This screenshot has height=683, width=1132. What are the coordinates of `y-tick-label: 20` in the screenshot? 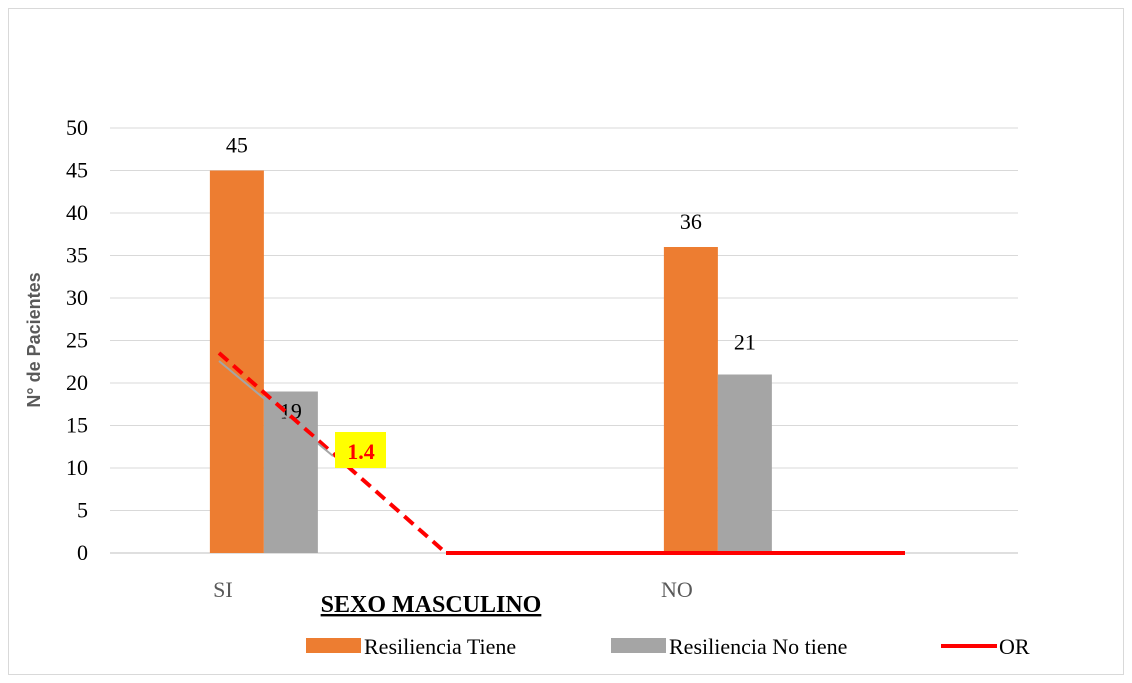 It's located at (77, 382).